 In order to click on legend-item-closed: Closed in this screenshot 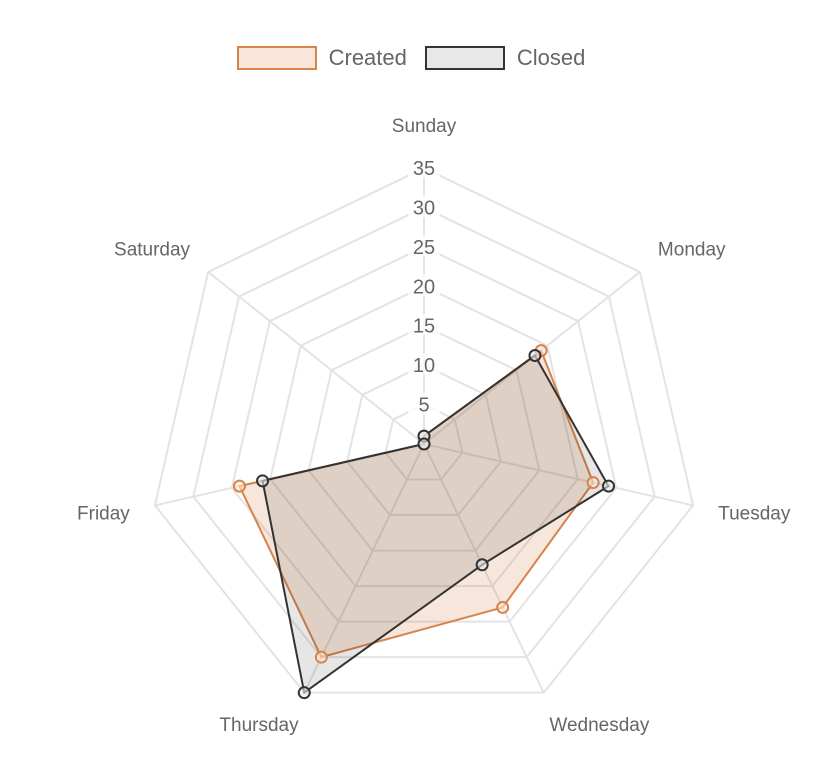, I will do `click(505, 58)`.